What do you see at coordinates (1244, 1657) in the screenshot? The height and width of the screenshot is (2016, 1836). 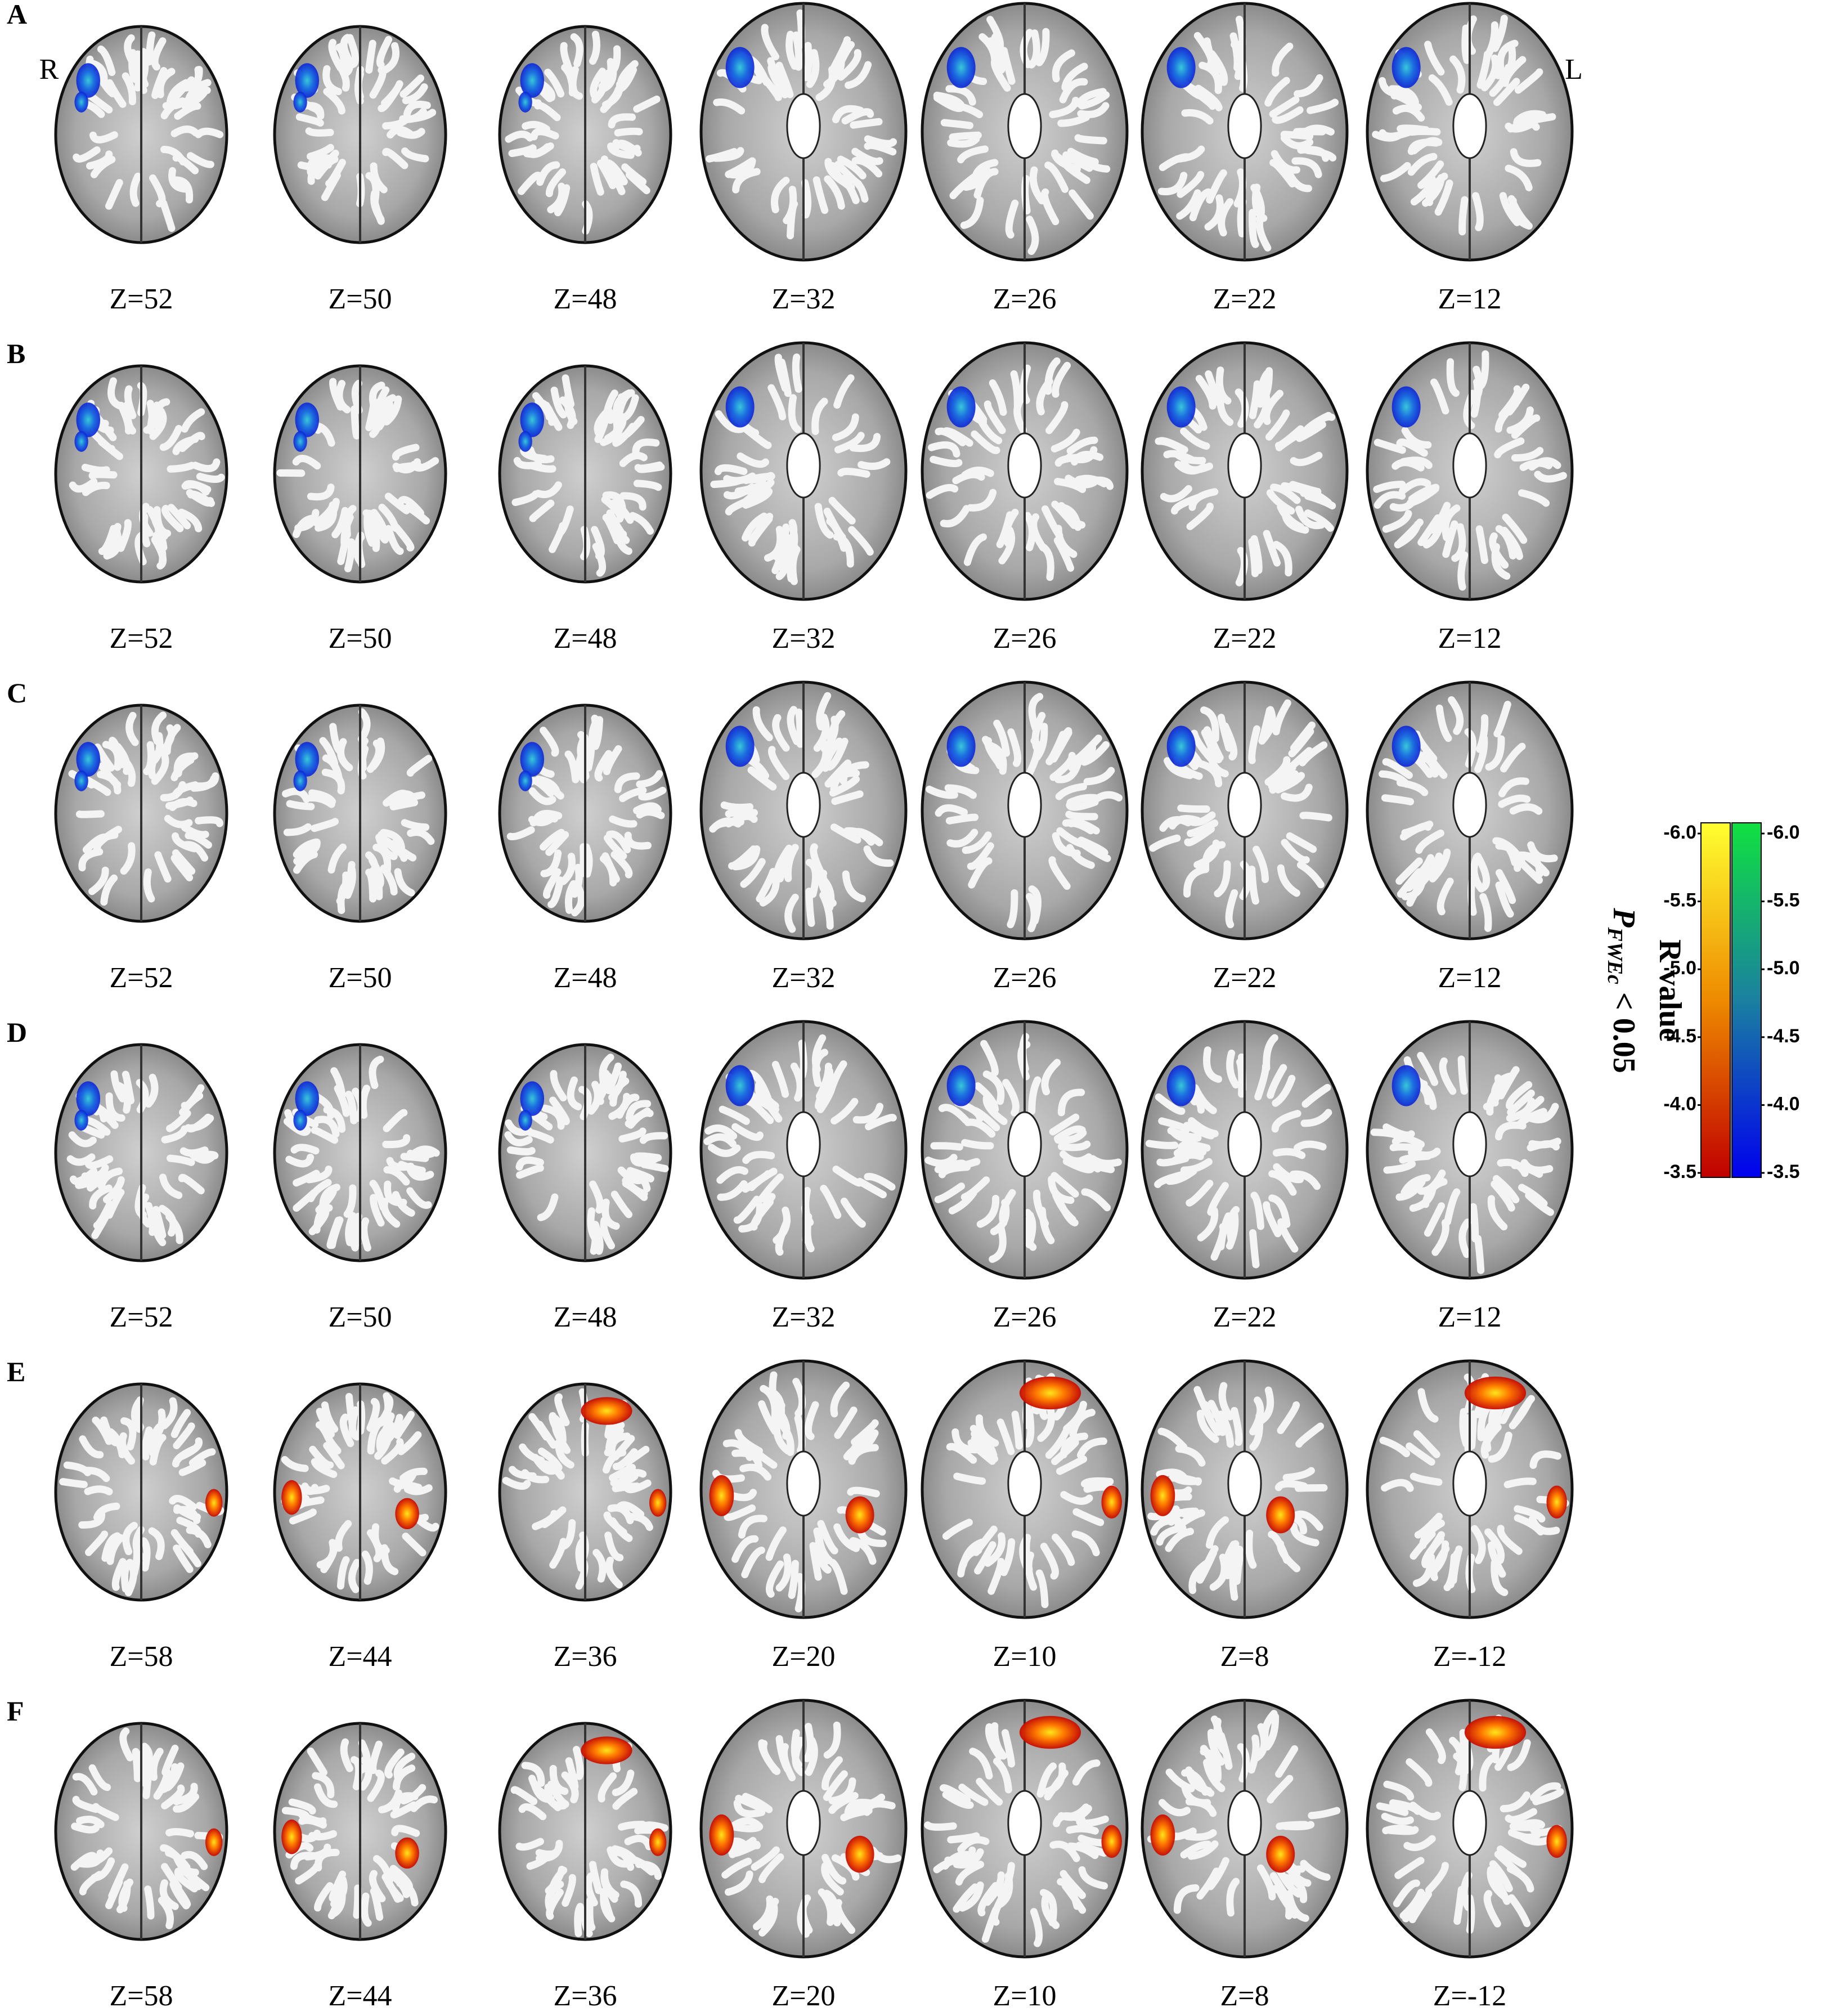 I see `slice-label: Z=8` at bounding box center [1244, 1657].